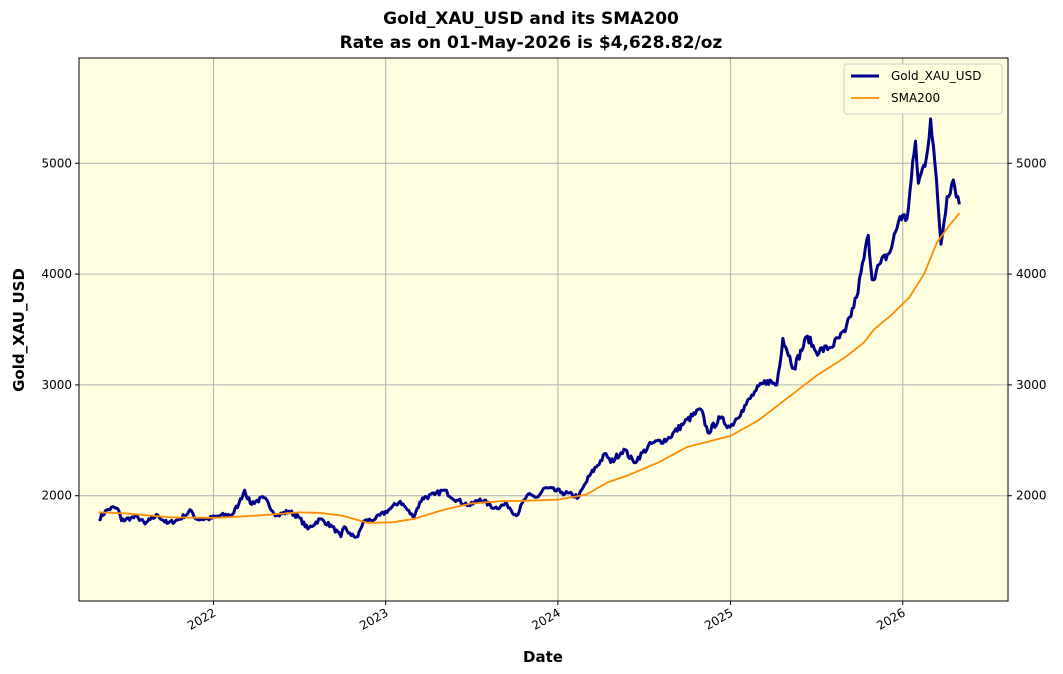  I want to click on legend-label-gold: Gold_XAU_USD, so click(936, 76).